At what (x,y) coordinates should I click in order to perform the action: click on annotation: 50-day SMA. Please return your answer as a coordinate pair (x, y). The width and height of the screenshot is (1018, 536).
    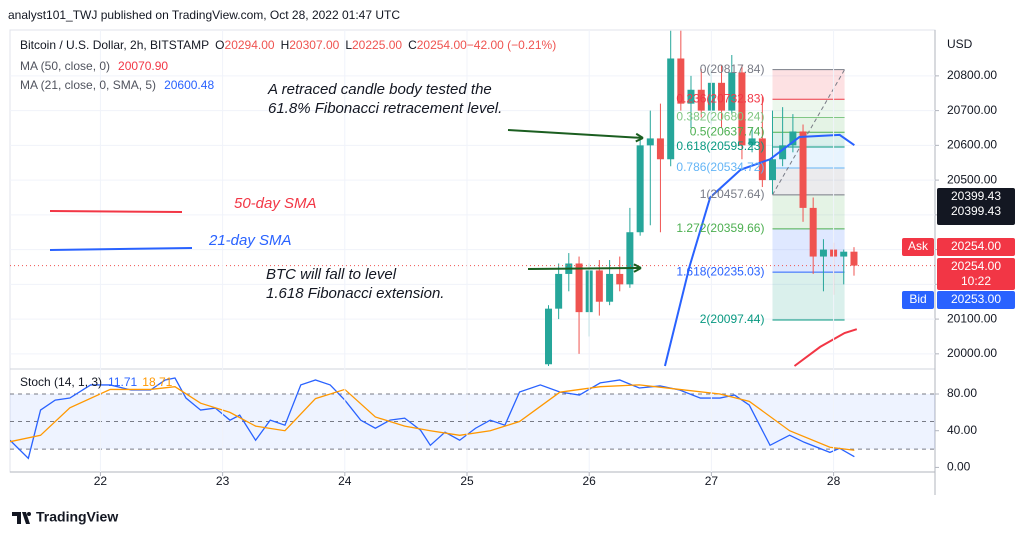
    Looking at the image, I should click on (275, 203).